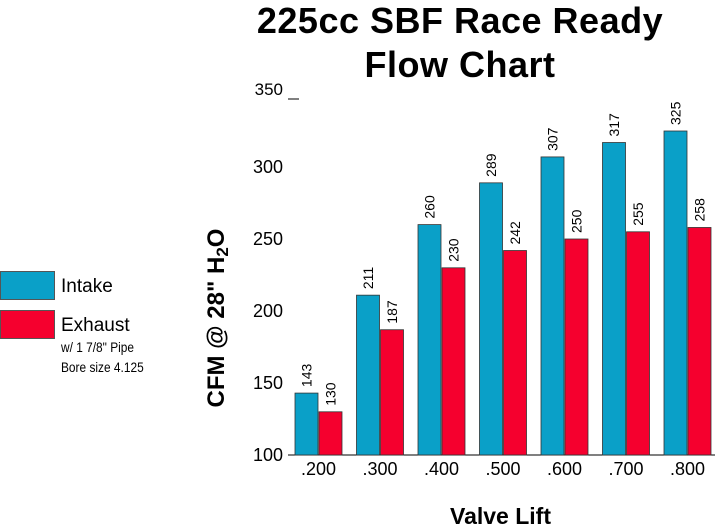  Describe the element at coordinates (268, 167) in the screenshot. I see `y-tick-label: 300` at that location.